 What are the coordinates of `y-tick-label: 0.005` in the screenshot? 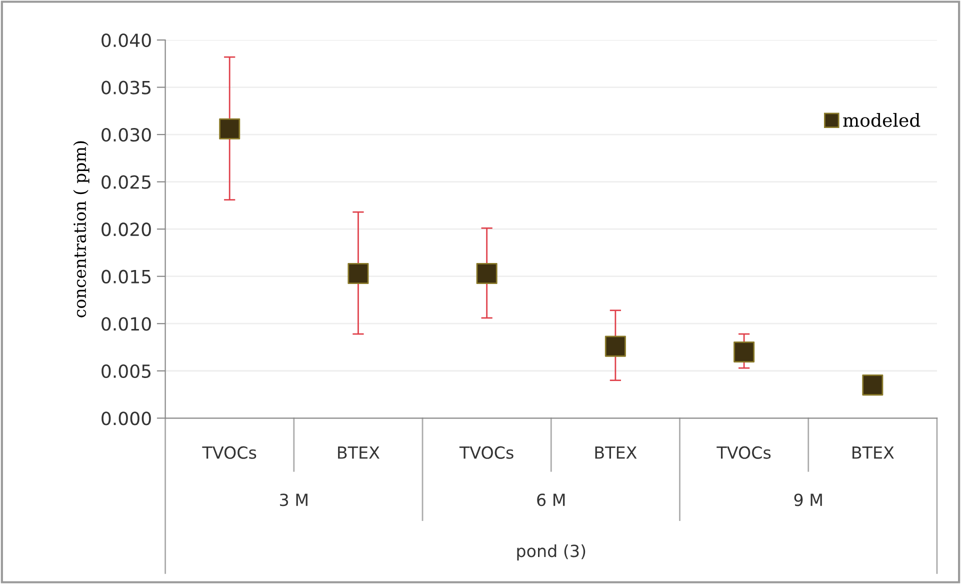 It's located at (126, 371).